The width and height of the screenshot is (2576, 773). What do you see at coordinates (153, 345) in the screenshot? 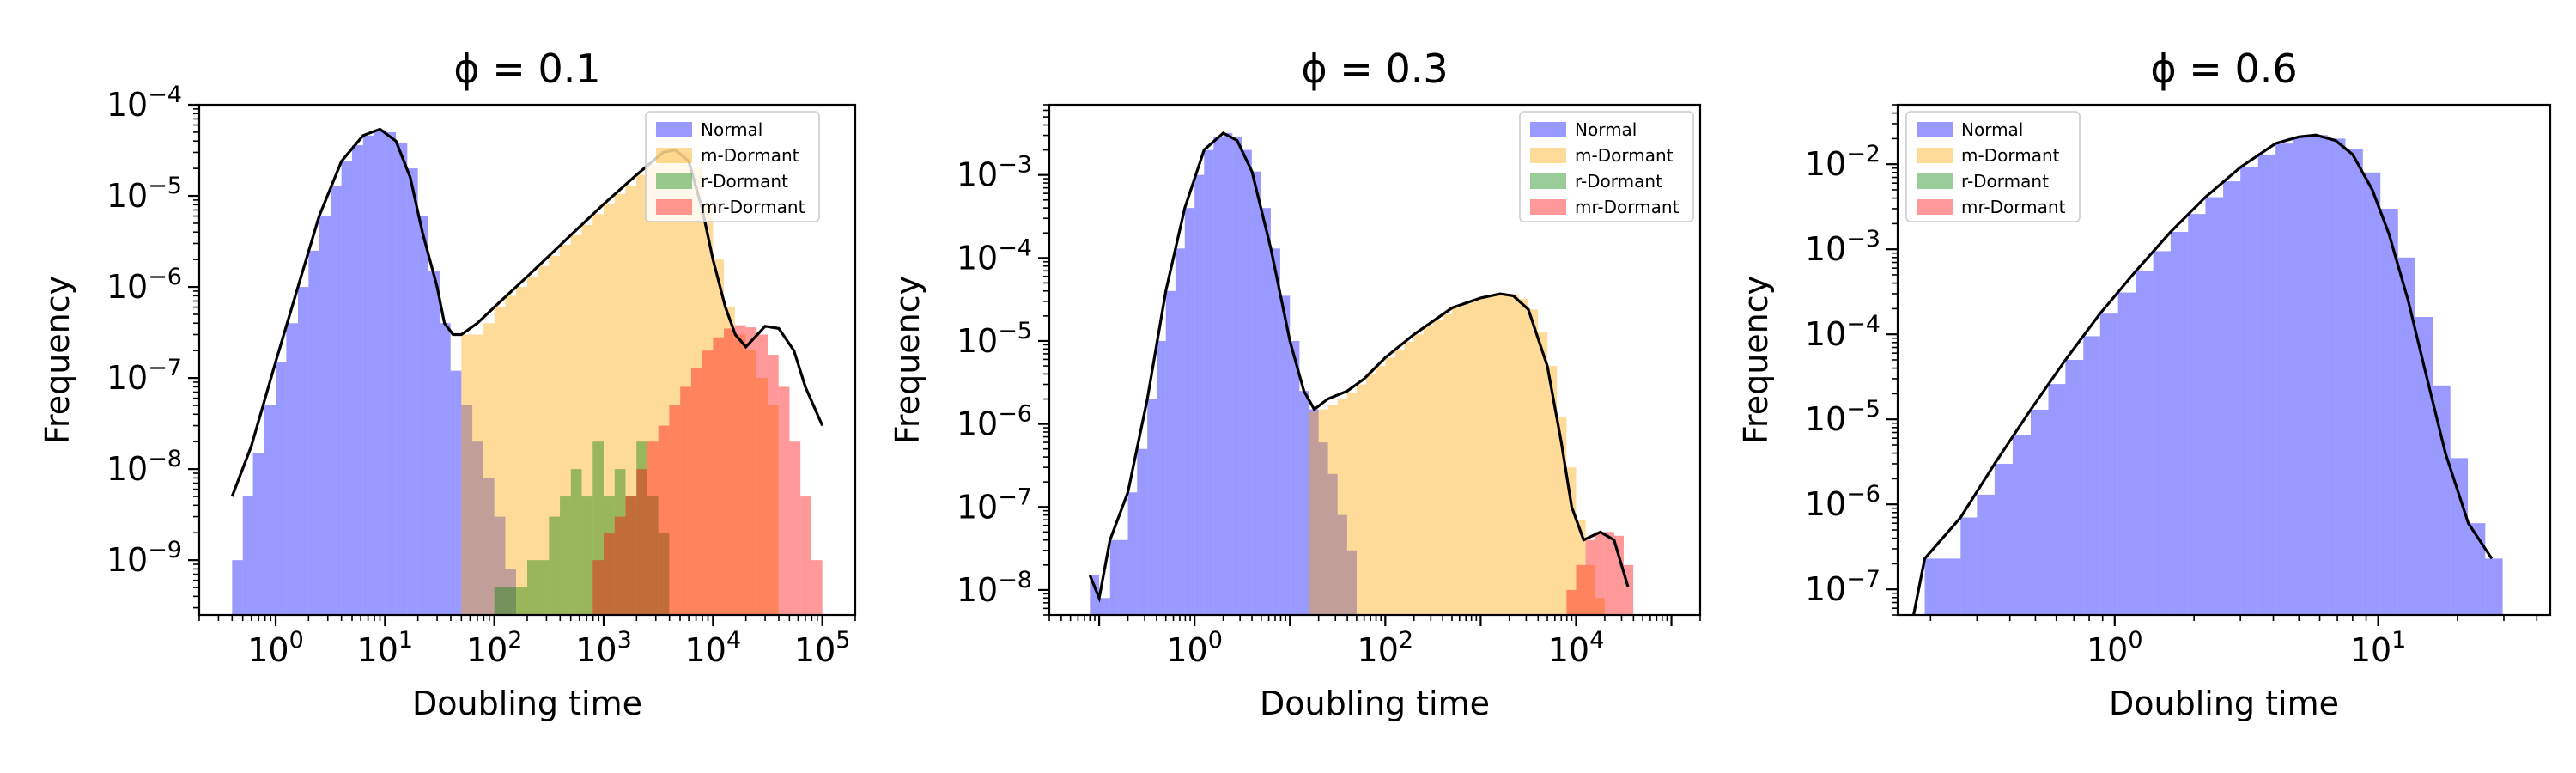
I see `y-axis: 10⁻⁹ 10⁻⁸ 10⁻⁷ 10⁻⁶ 10⁻⁵ 10⁻⁴` at bounding box center [153, 345].